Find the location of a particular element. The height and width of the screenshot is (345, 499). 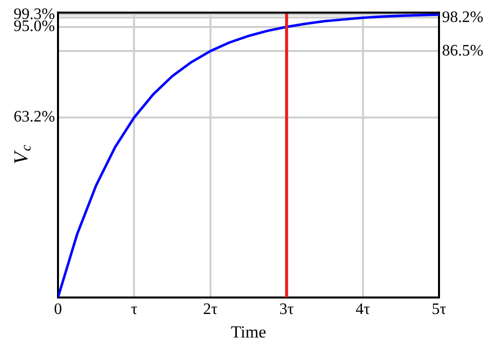

y2-tick-label: 98.2% is located at coordinates (463, 17).